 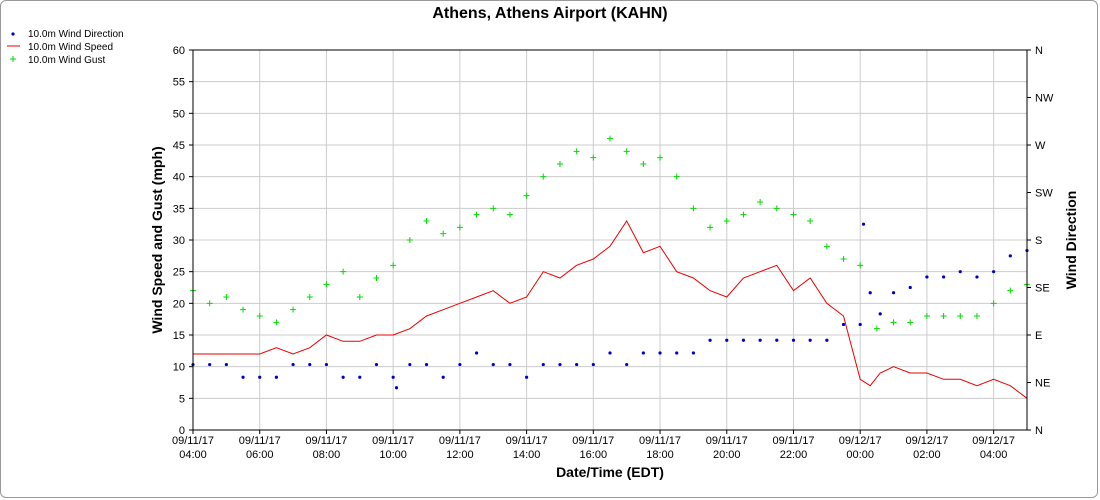 What do you see at coordinates (179, 83) in the screenshot?
I see `y-tick-label: 55` at bounding box center [179, 83].